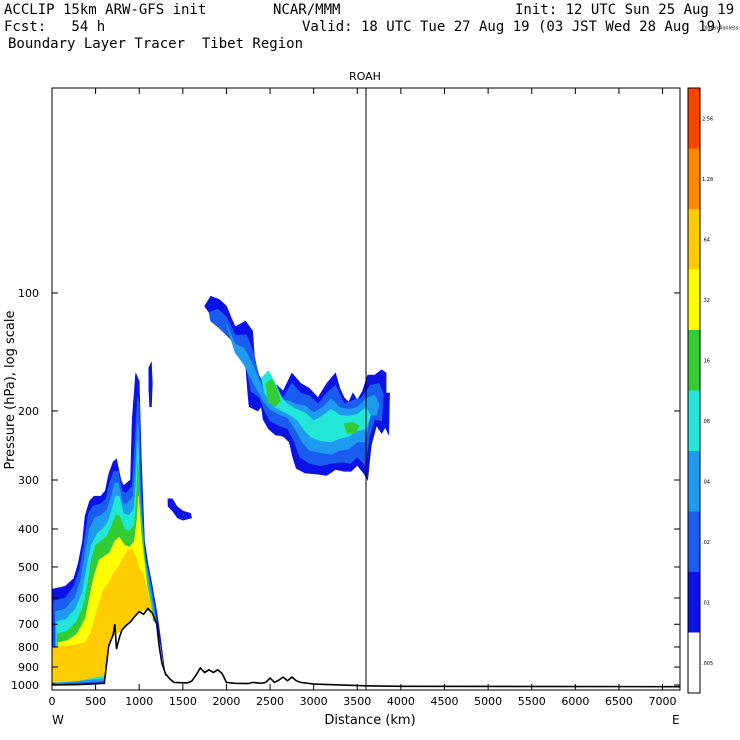 The width and height of the screenshot is (740, 740). I want to click on x-tick-label: 6500, so click(619, 701).